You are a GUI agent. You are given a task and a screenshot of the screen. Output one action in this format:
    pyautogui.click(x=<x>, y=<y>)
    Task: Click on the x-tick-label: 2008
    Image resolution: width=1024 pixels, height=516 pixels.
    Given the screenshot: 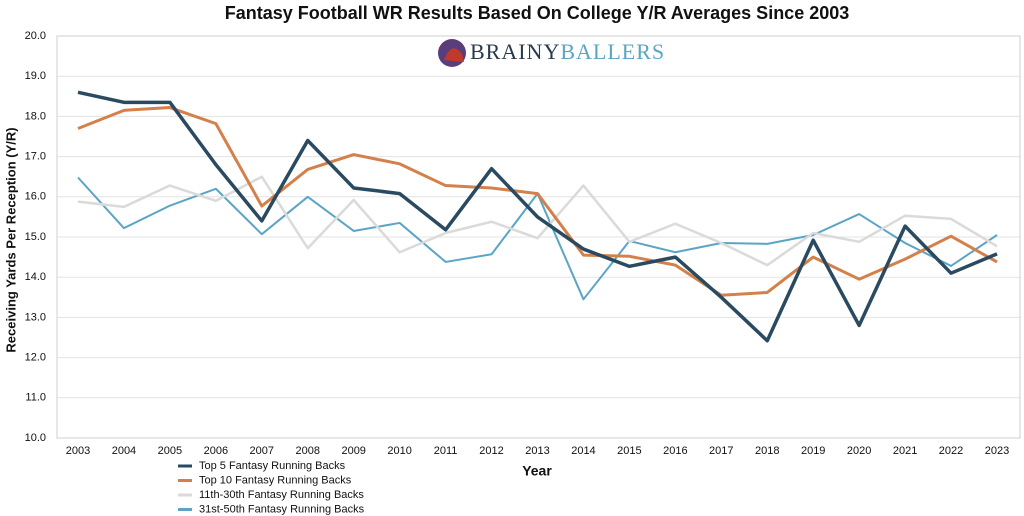 What is the action you would take?
    pyautogui.click(x=308, y=451)
    